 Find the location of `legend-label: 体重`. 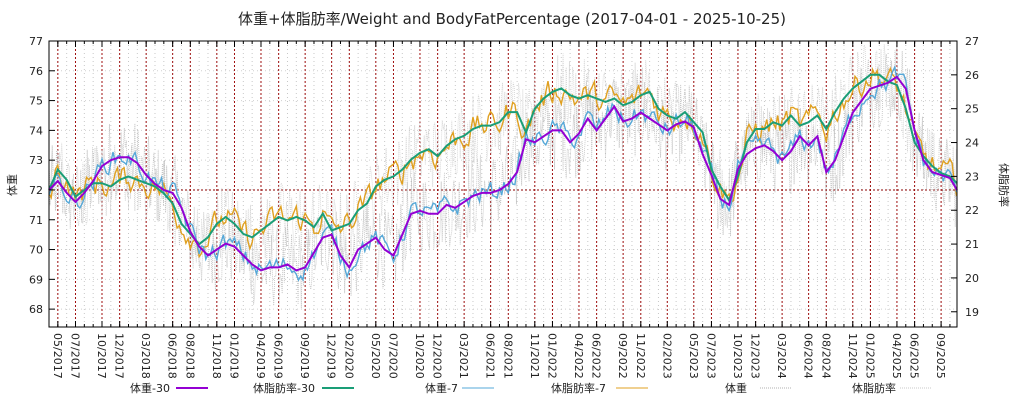

legend-label: 体重 is located at coordinates (736, 388).